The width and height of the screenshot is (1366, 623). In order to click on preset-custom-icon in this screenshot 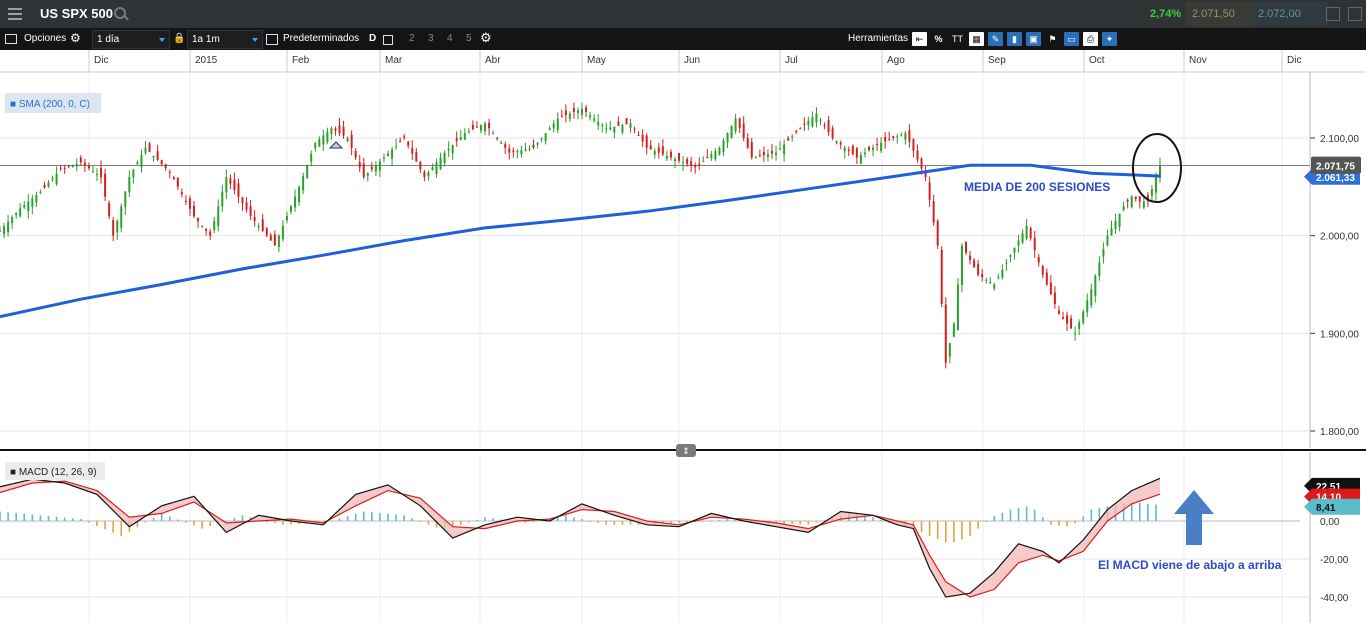, I will do `click(388, 40)`.